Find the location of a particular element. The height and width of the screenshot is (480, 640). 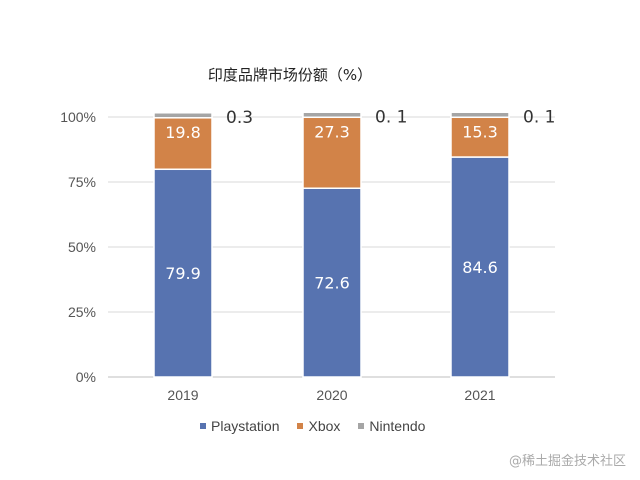

legend-item-nintendo: Nintendo is located at coordinates (391, 426).